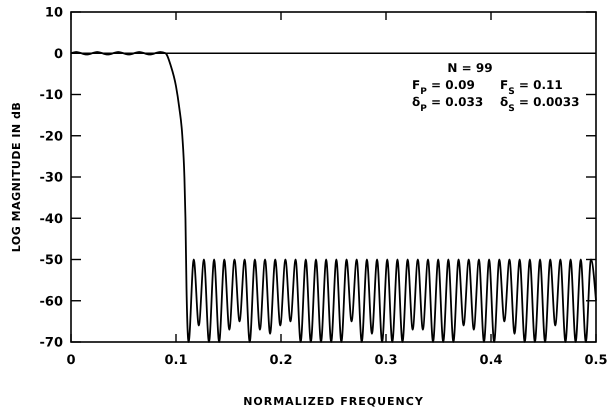 The width and height of the screenshot is (610, 411). What do you see at coordinates (51, 178) in the screenshot?
I see `y-tick-label: -30` at bounding box center [51, 178].